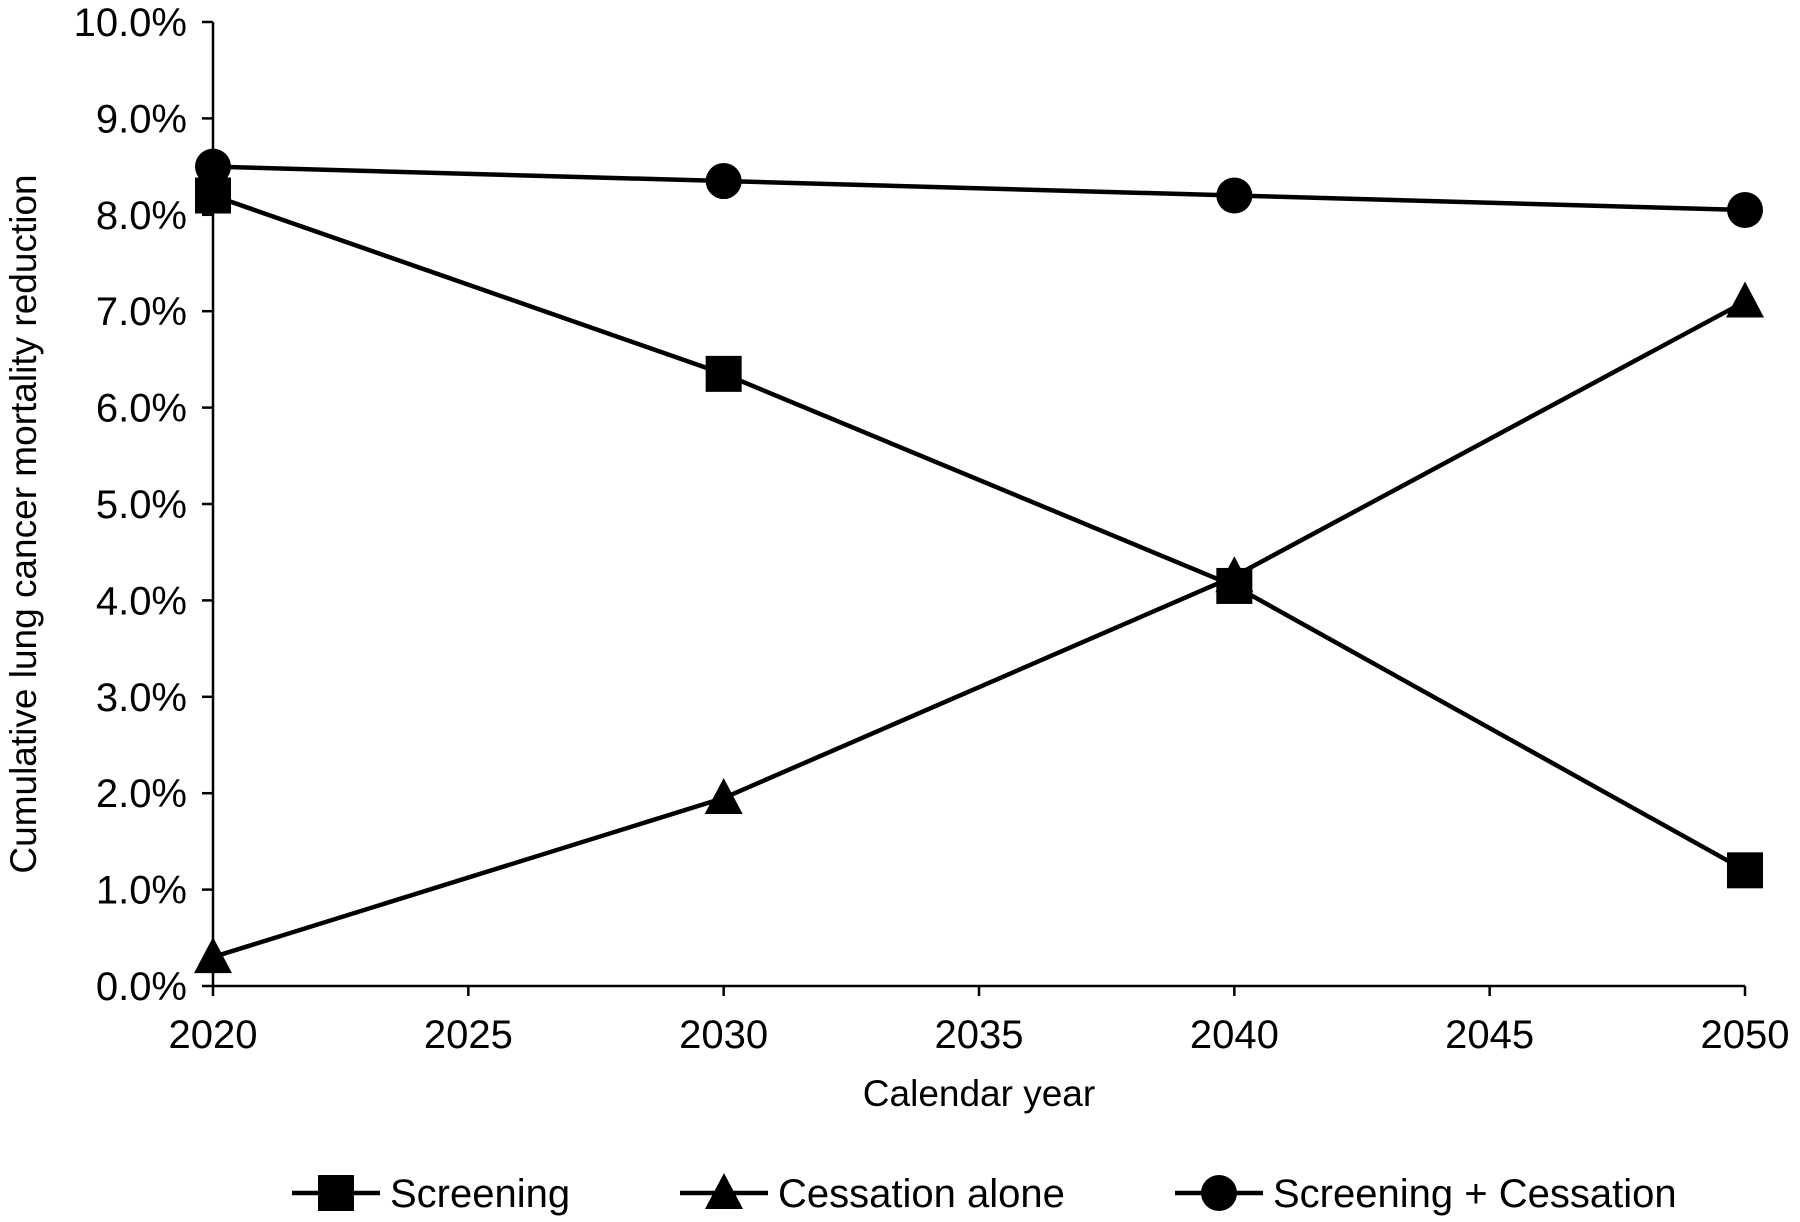  What do you see at coordinates (979, 1093) in the screenshot?
I see `x-axis-title: Calendar year` at bounding box center [979, 1093].